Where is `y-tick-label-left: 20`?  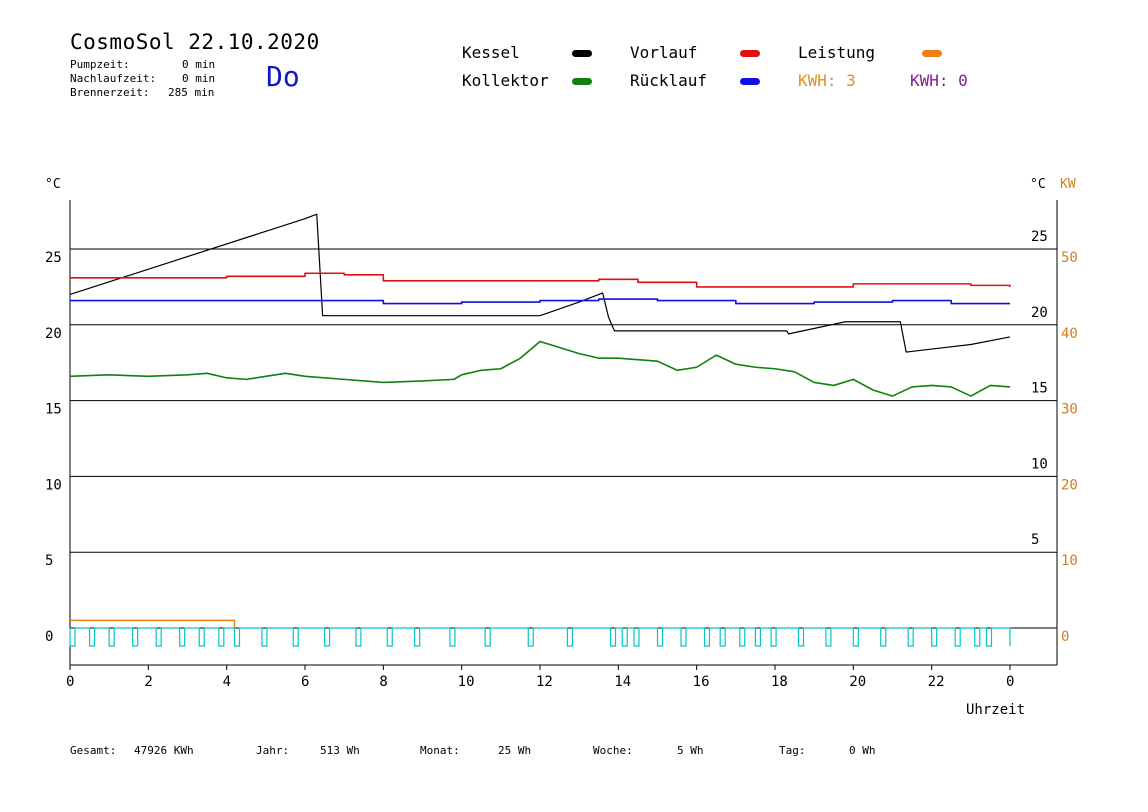
y-tick-label-left: 20 is located at coordinates (53, 334).